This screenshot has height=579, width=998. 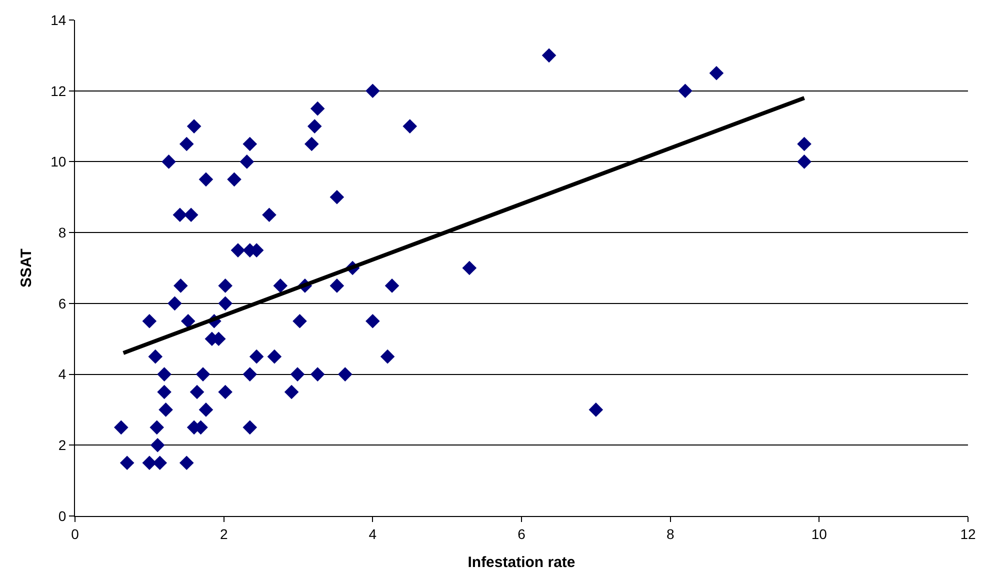 I want to click on x-tick-label: 6, so click(x=522, y=534).